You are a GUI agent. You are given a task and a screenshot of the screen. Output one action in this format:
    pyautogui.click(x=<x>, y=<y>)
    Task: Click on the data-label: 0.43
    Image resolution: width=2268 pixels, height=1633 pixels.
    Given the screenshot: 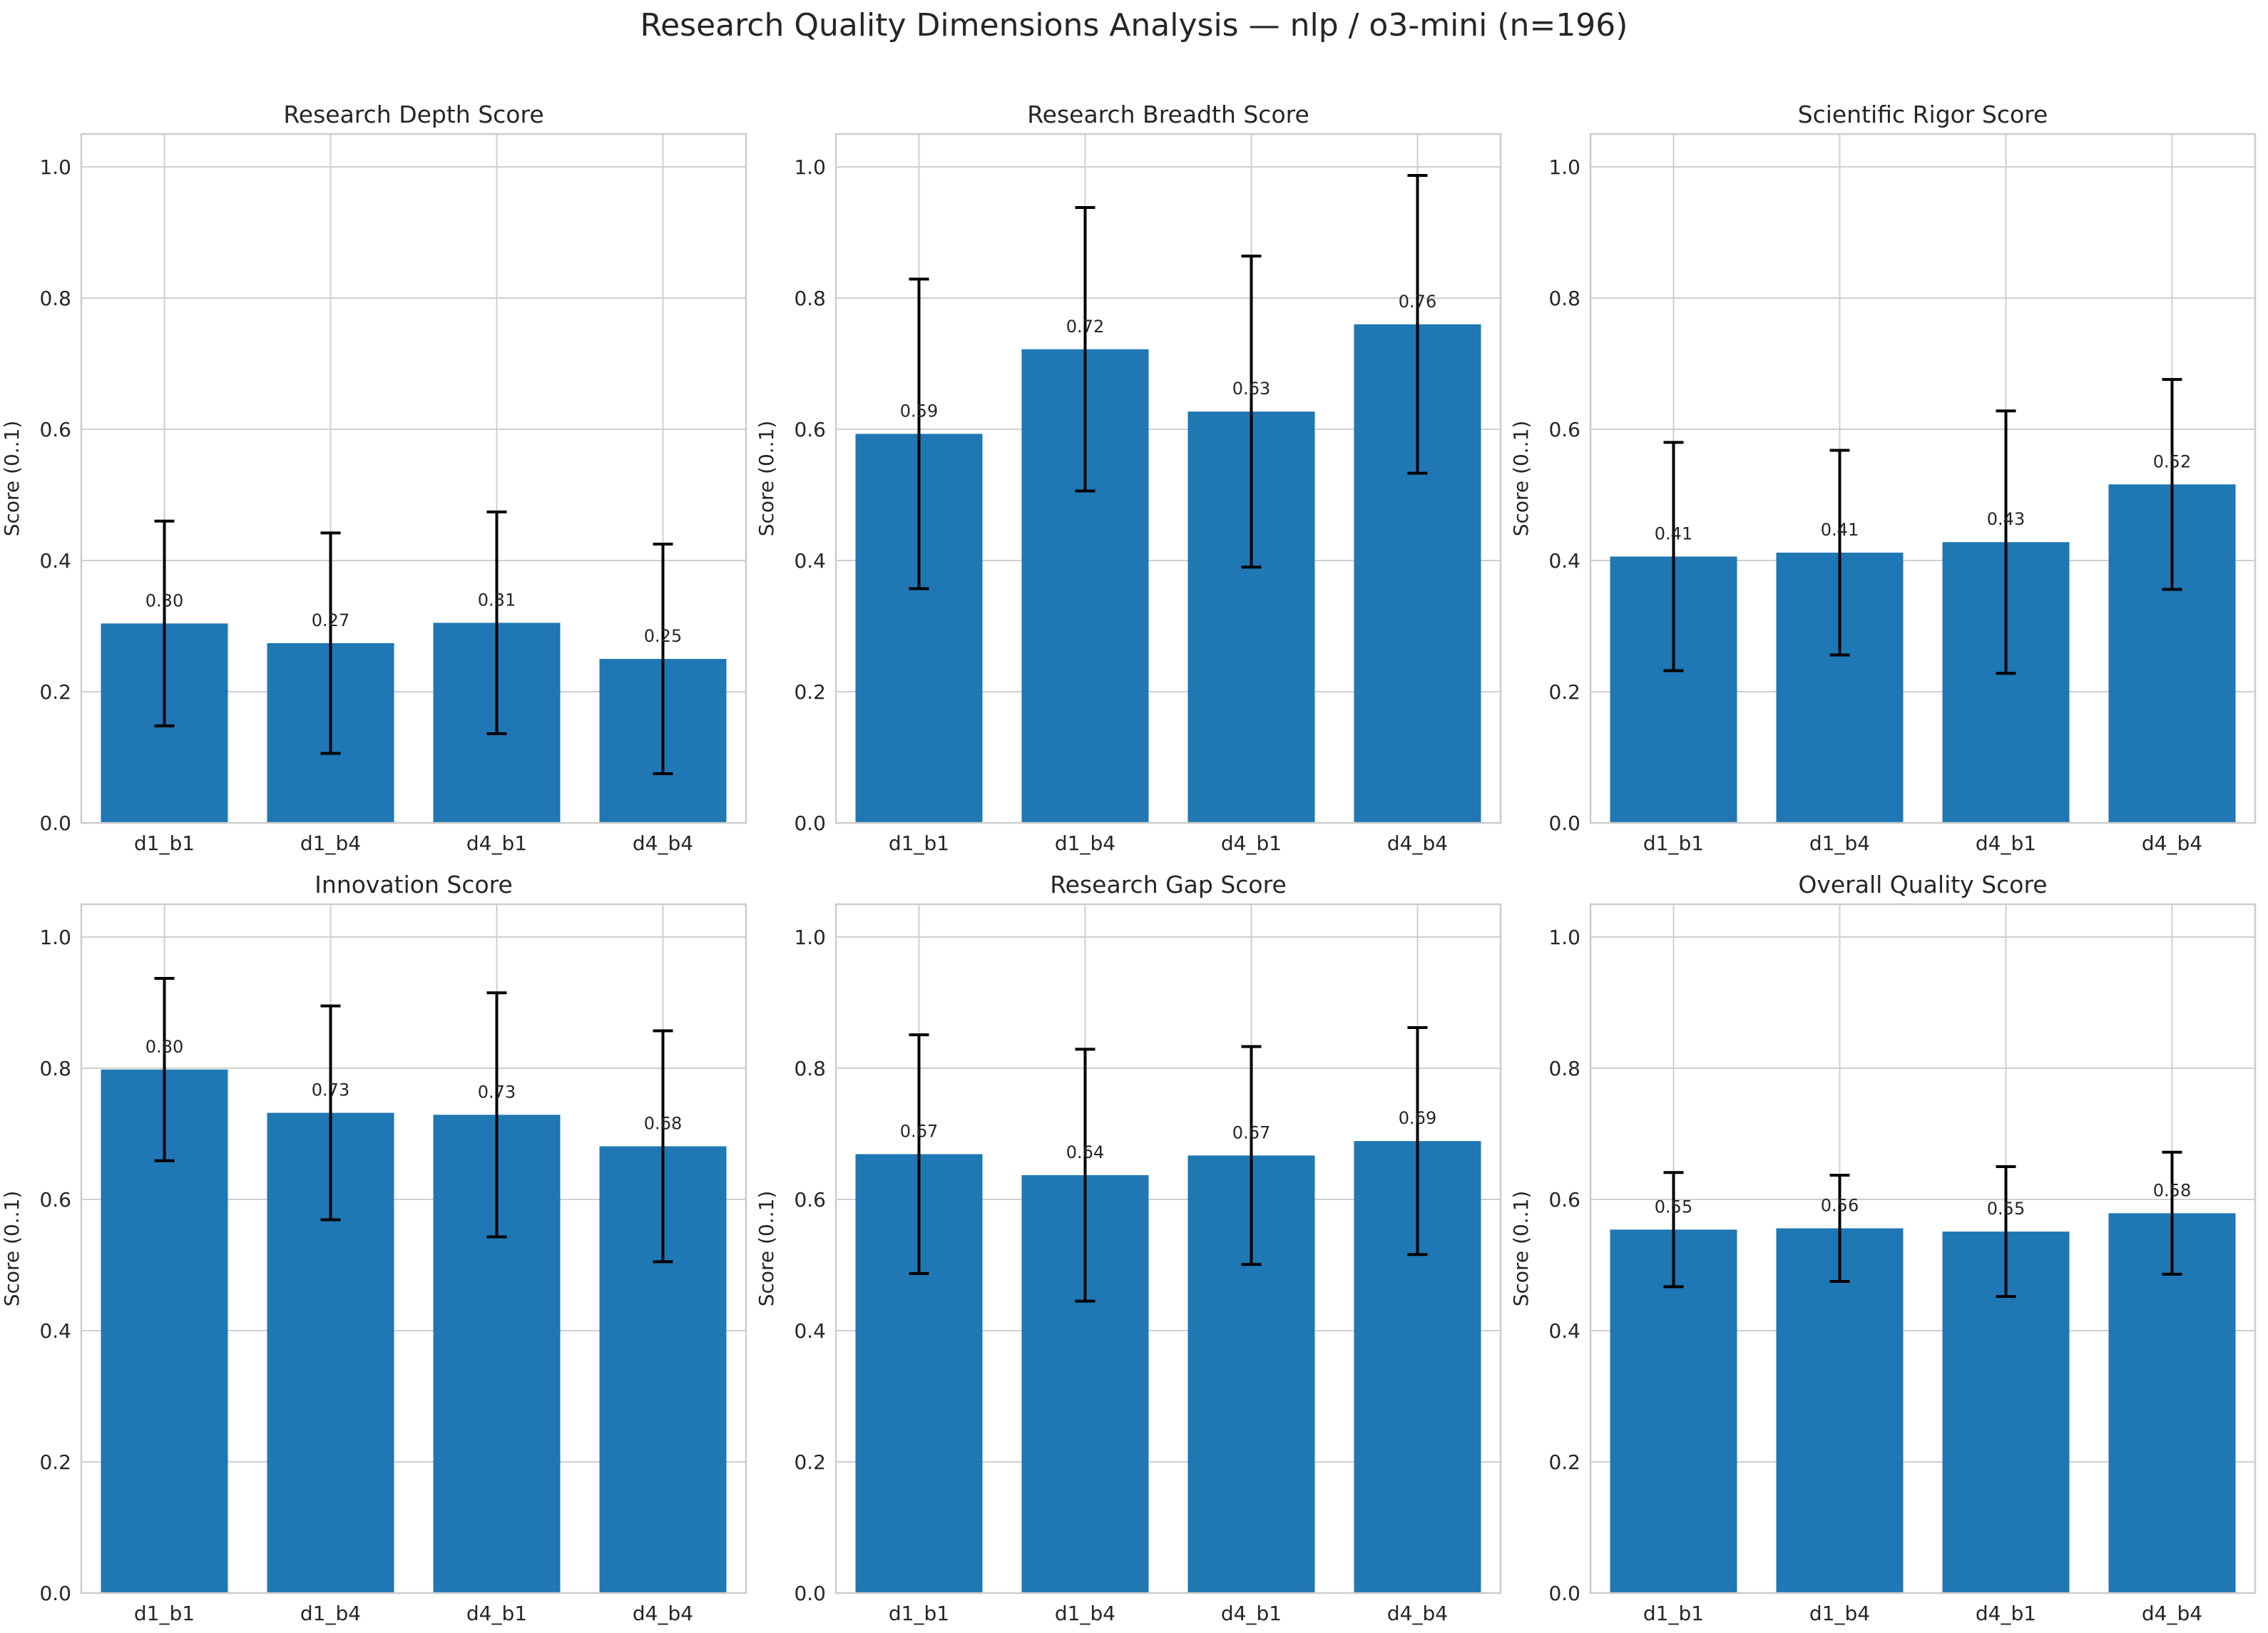 What is the action you would take?
    pyautogui.click(x=2006, y=519)
    